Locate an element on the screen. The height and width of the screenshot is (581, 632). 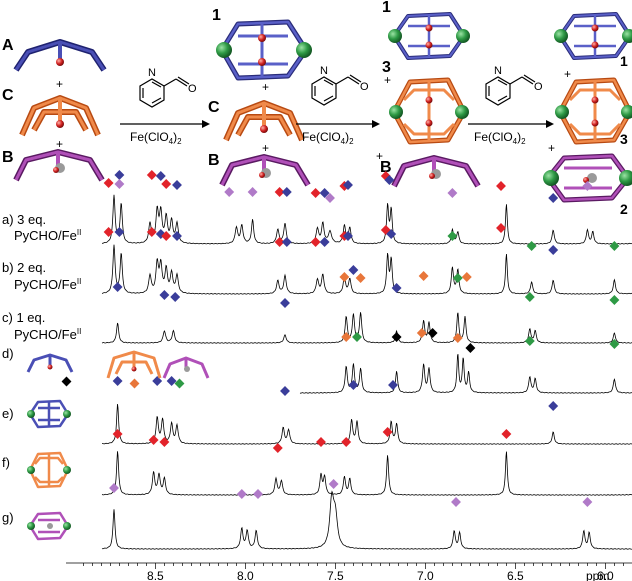
mini-cage-1-iron-right is located at coordinates (67, 414).